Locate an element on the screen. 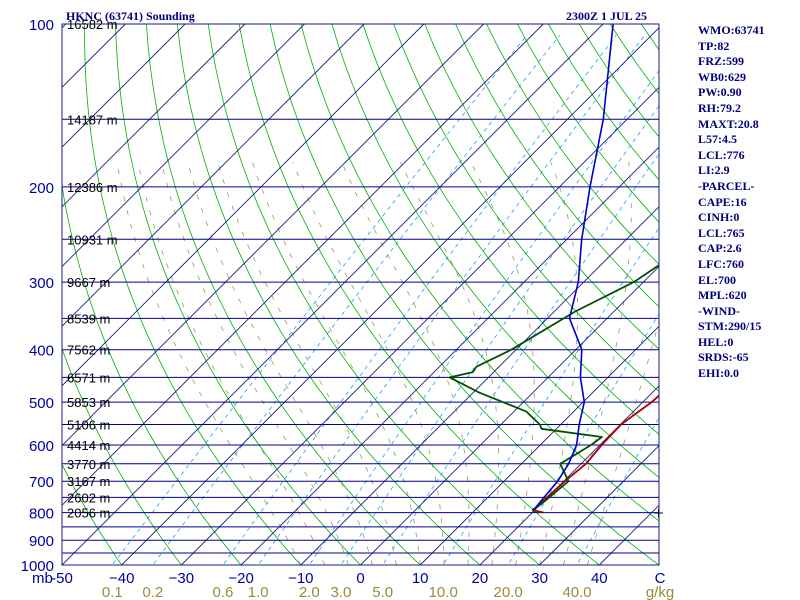 The width and height of the screenshot is (800, 600). height-label: 2056 m is located at coordinates (88, 513).